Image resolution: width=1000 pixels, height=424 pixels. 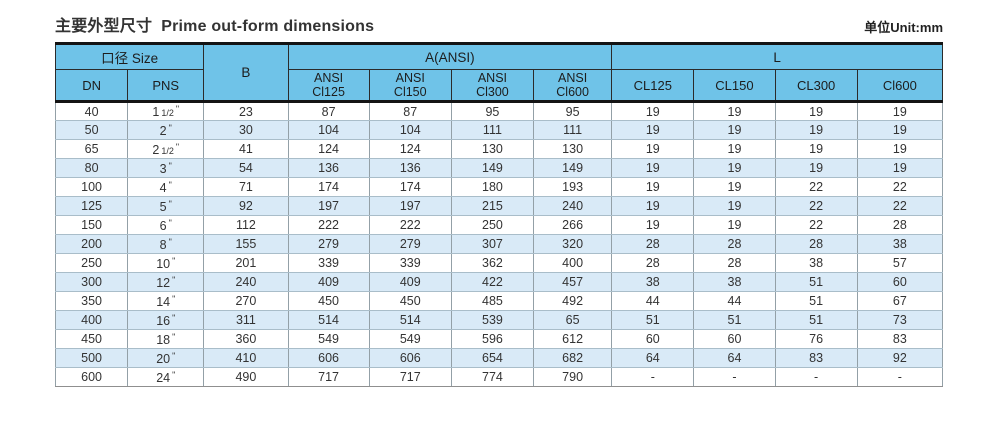 What do you see at coordinates (573, 111) in the screenshot?
I see `cell-a-cl600: 95` at bounding box center [573, 111].